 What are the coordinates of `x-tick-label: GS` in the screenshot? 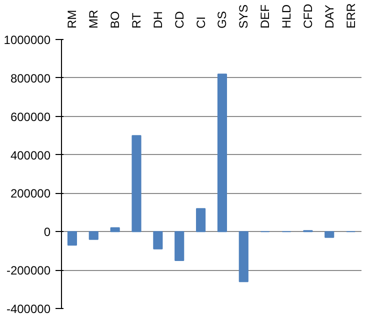 It's located at (222, 19).